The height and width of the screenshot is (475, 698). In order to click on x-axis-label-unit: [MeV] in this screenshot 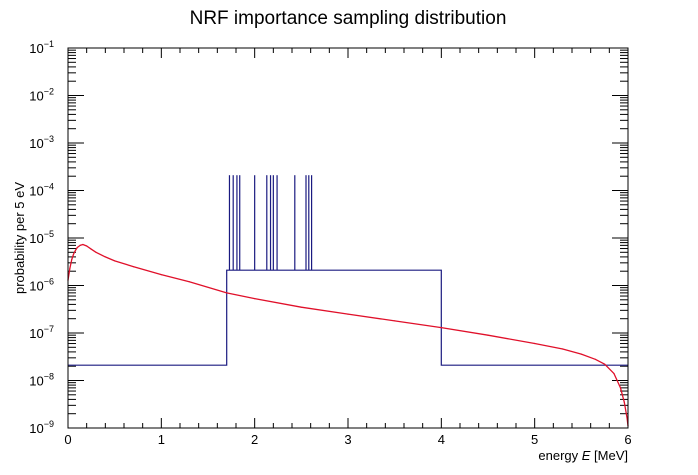, I will do `click(609, 455)`.